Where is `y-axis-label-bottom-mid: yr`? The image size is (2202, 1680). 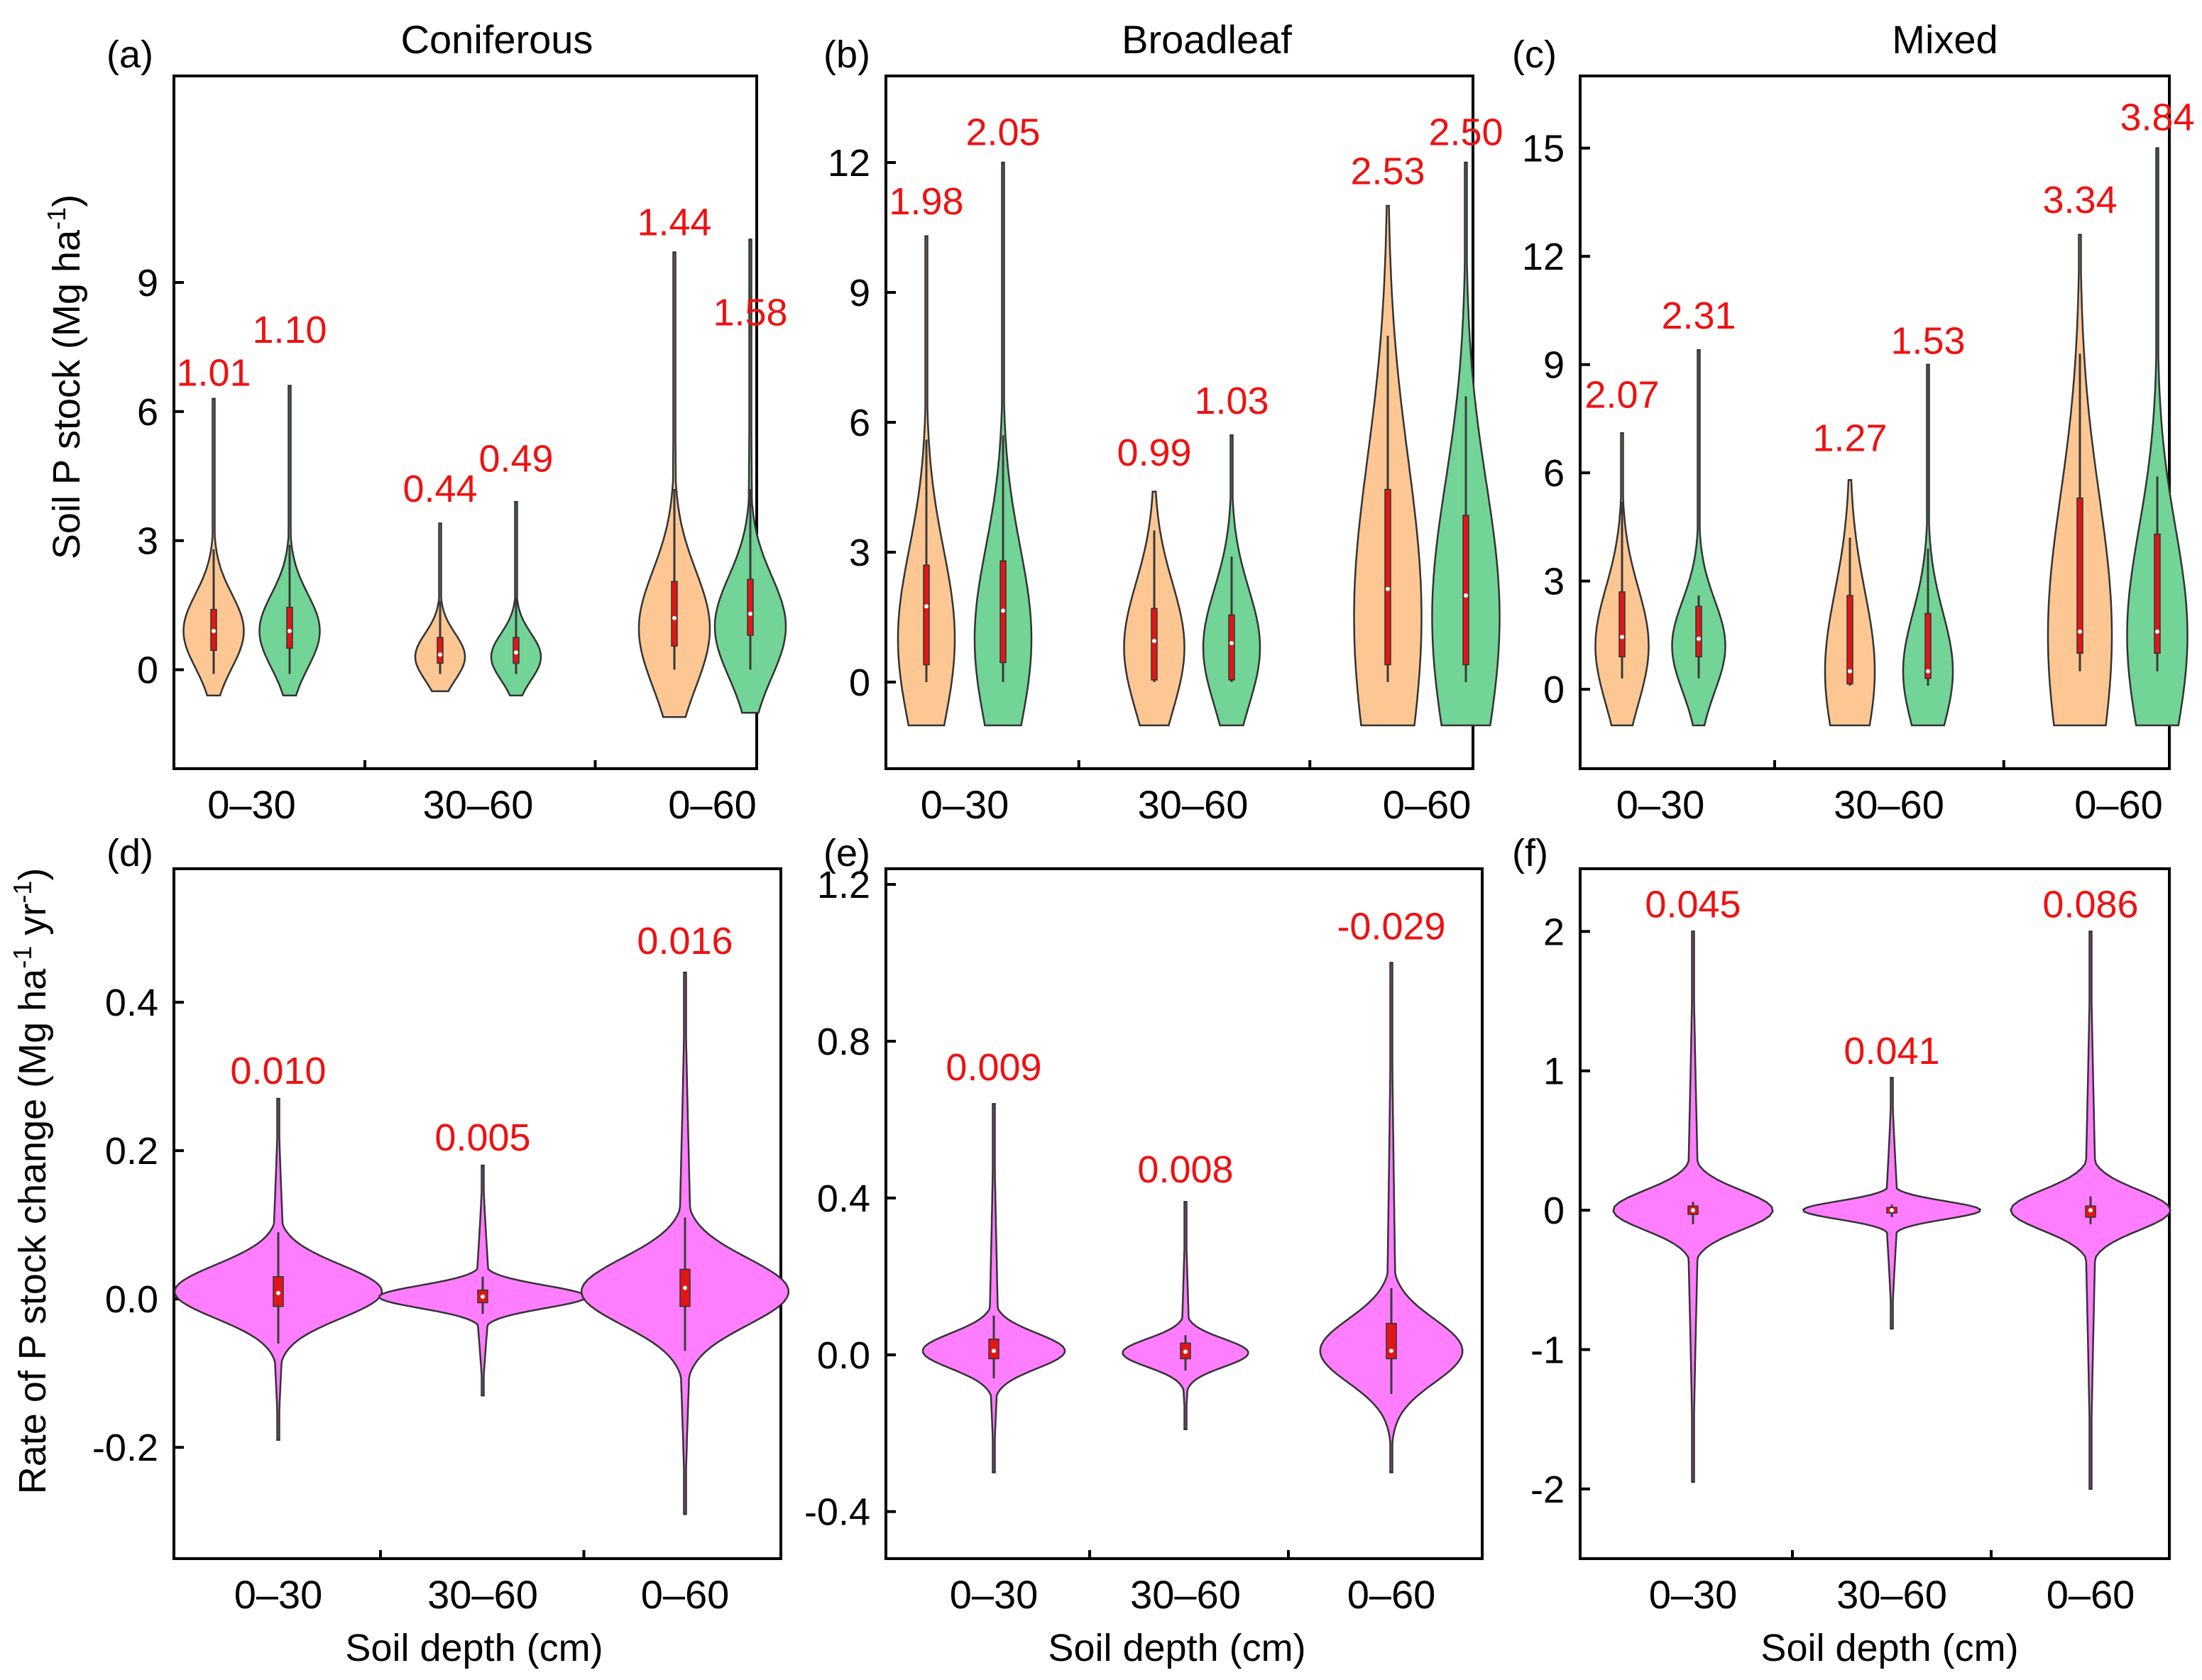 y-axis-label-bottom-mid: yr is located at coordinates (32, 925).